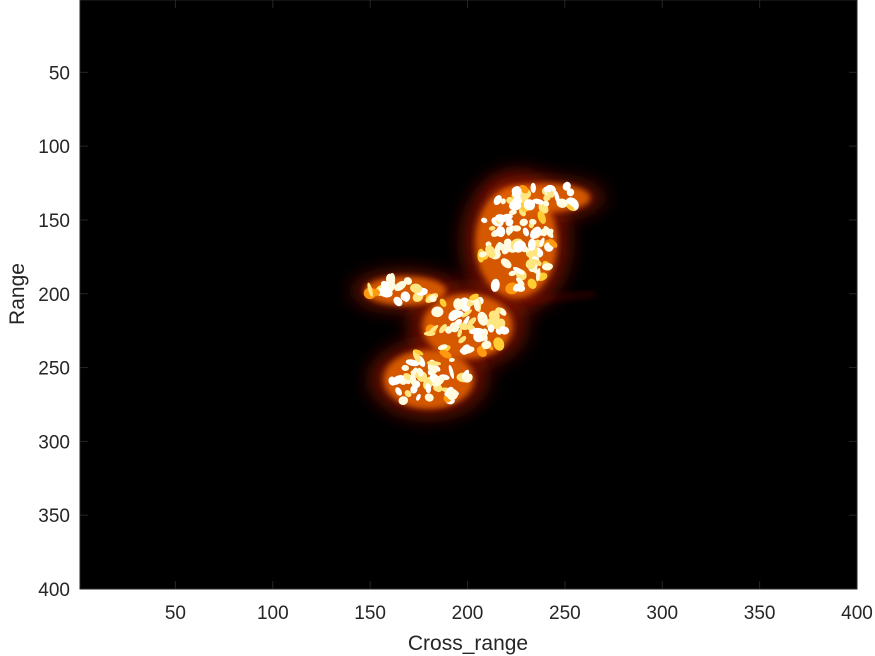 The width and height of the screenshot is (875, 656). What do you see at coordinates (54, 442) in the screenshot?
I see `y-tick-label: 300` at bounding box center [54, 442].